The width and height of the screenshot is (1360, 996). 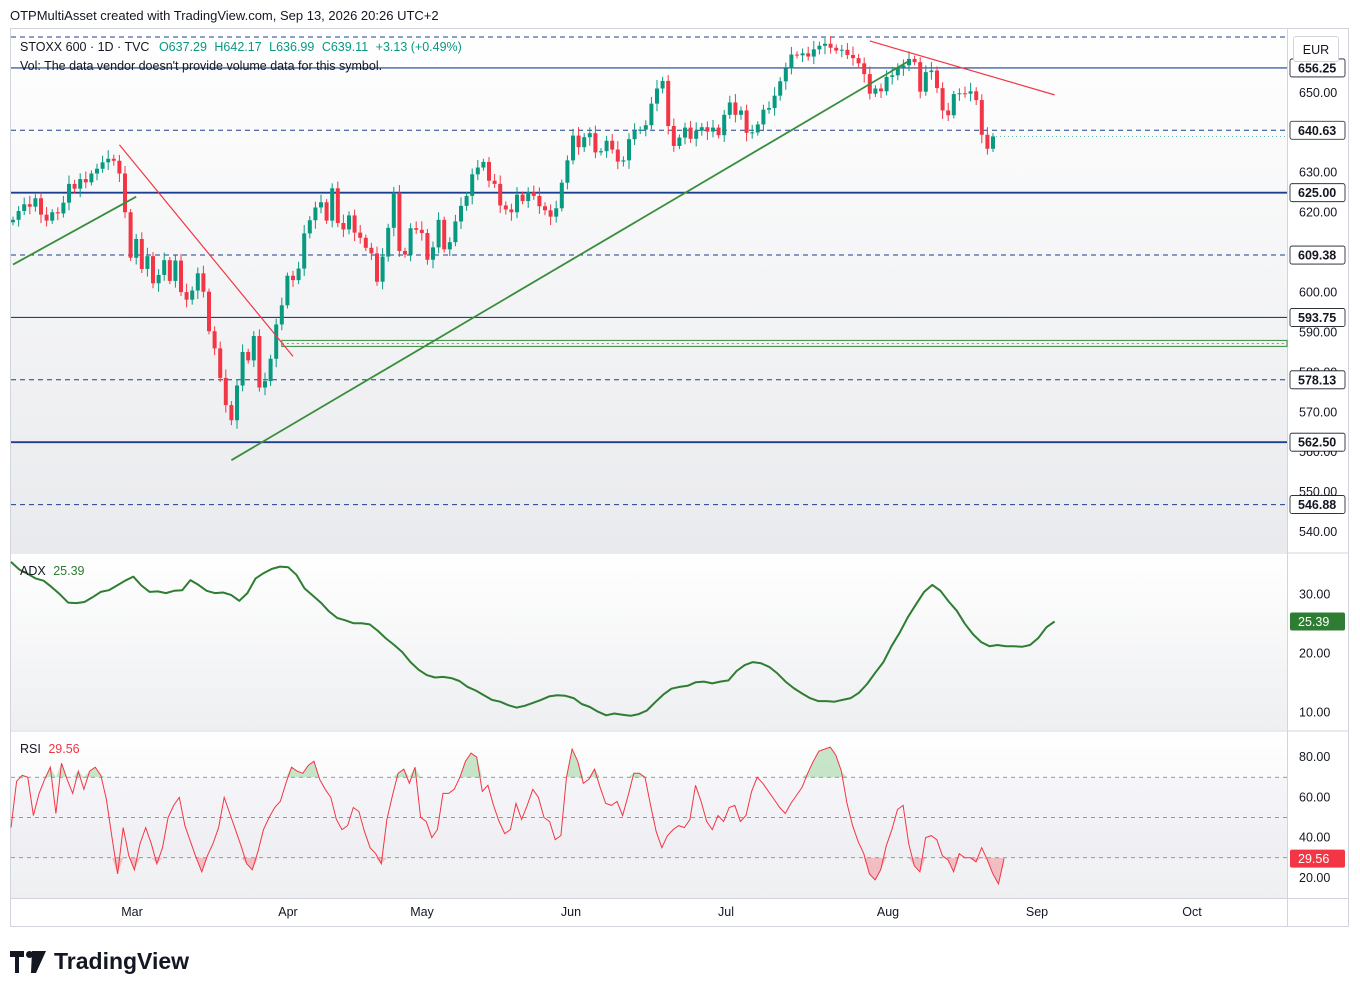 What do you see at coordinates (507, 816) in the screenshot?
I see `rsi-line` at bounding box center [507, 816].